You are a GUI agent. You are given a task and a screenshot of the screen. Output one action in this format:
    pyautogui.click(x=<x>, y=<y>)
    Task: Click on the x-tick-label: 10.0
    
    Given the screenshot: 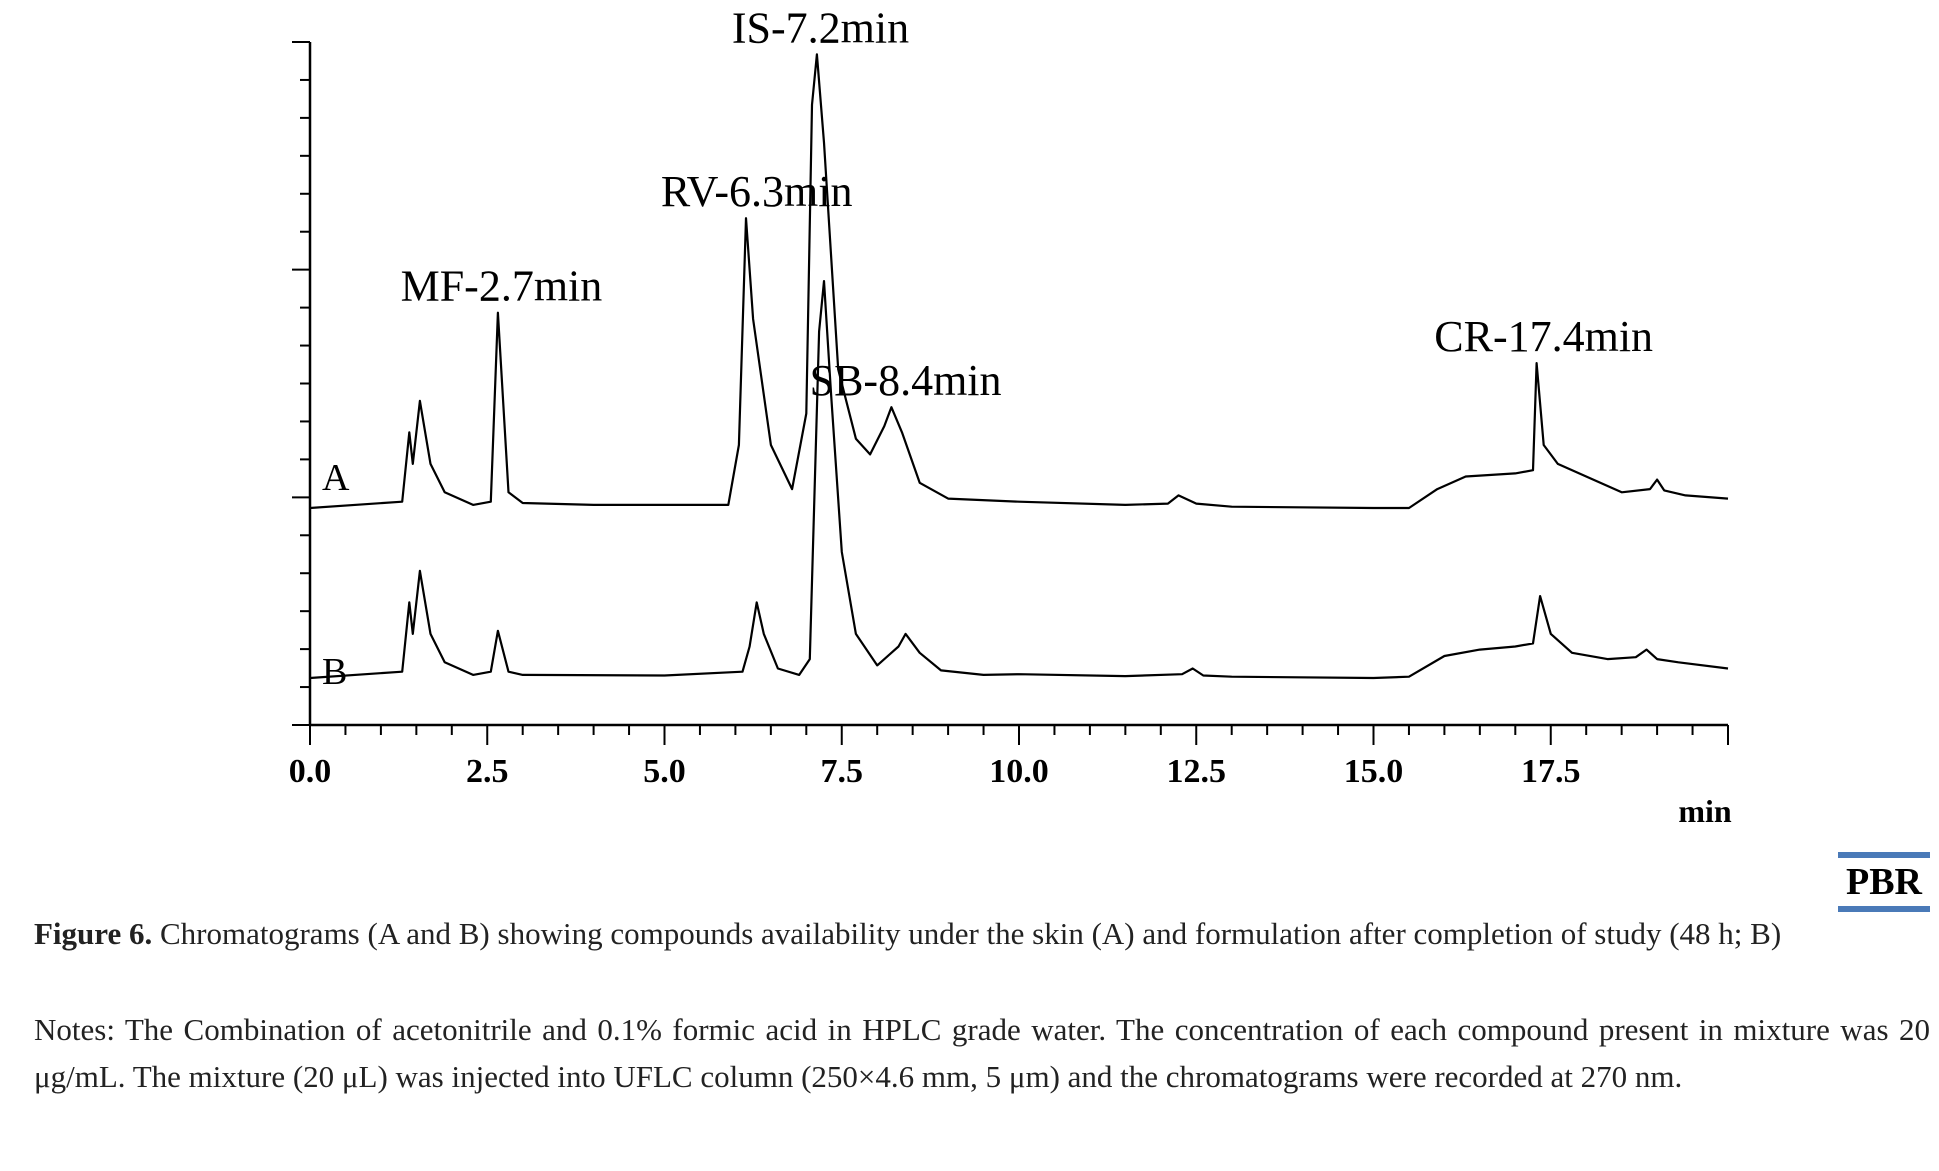 What is the action you would take?
    pyautogui.click(x=1019, y=771)
    